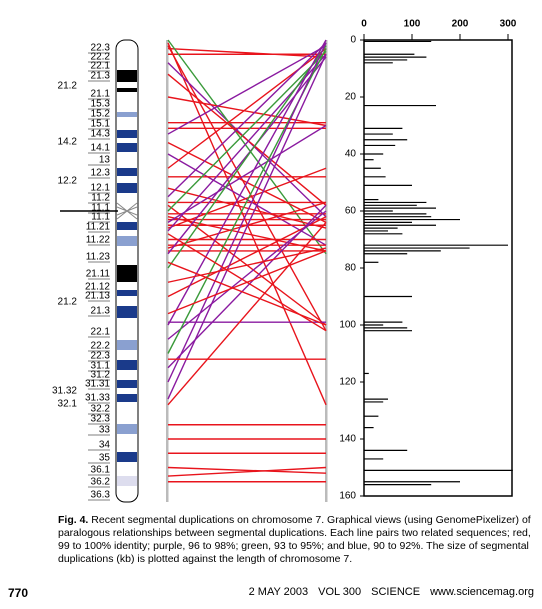  What do you see at coordinates (127, 211) in the screenshot?
I see `centromere` at bounding box center [127, 211].